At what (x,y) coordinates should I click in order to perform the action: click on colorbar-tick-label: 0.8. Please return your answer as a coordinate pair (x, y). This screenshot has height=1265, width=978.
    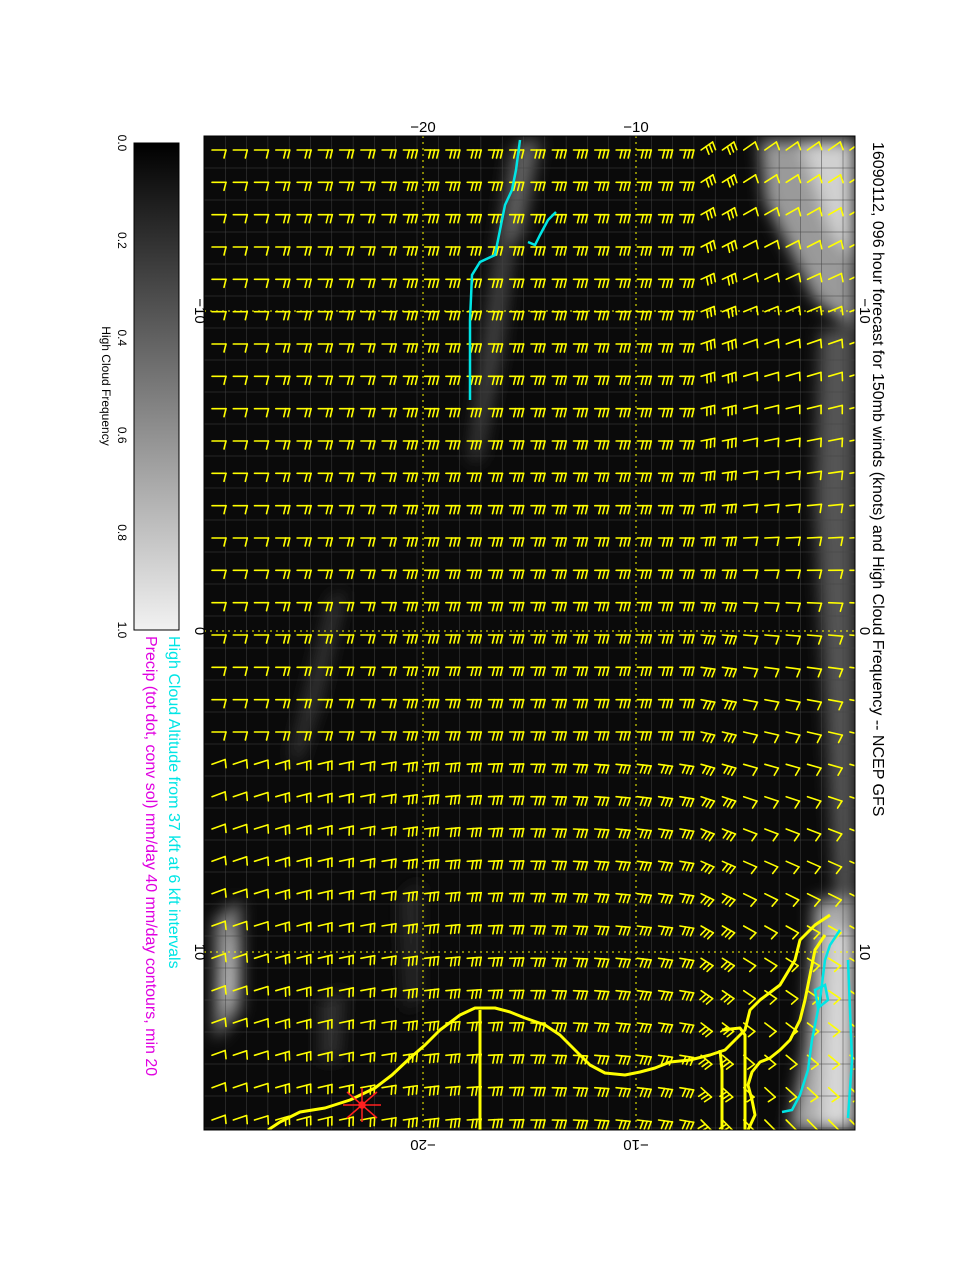
    Looking at the image, I should click on (122, 532).